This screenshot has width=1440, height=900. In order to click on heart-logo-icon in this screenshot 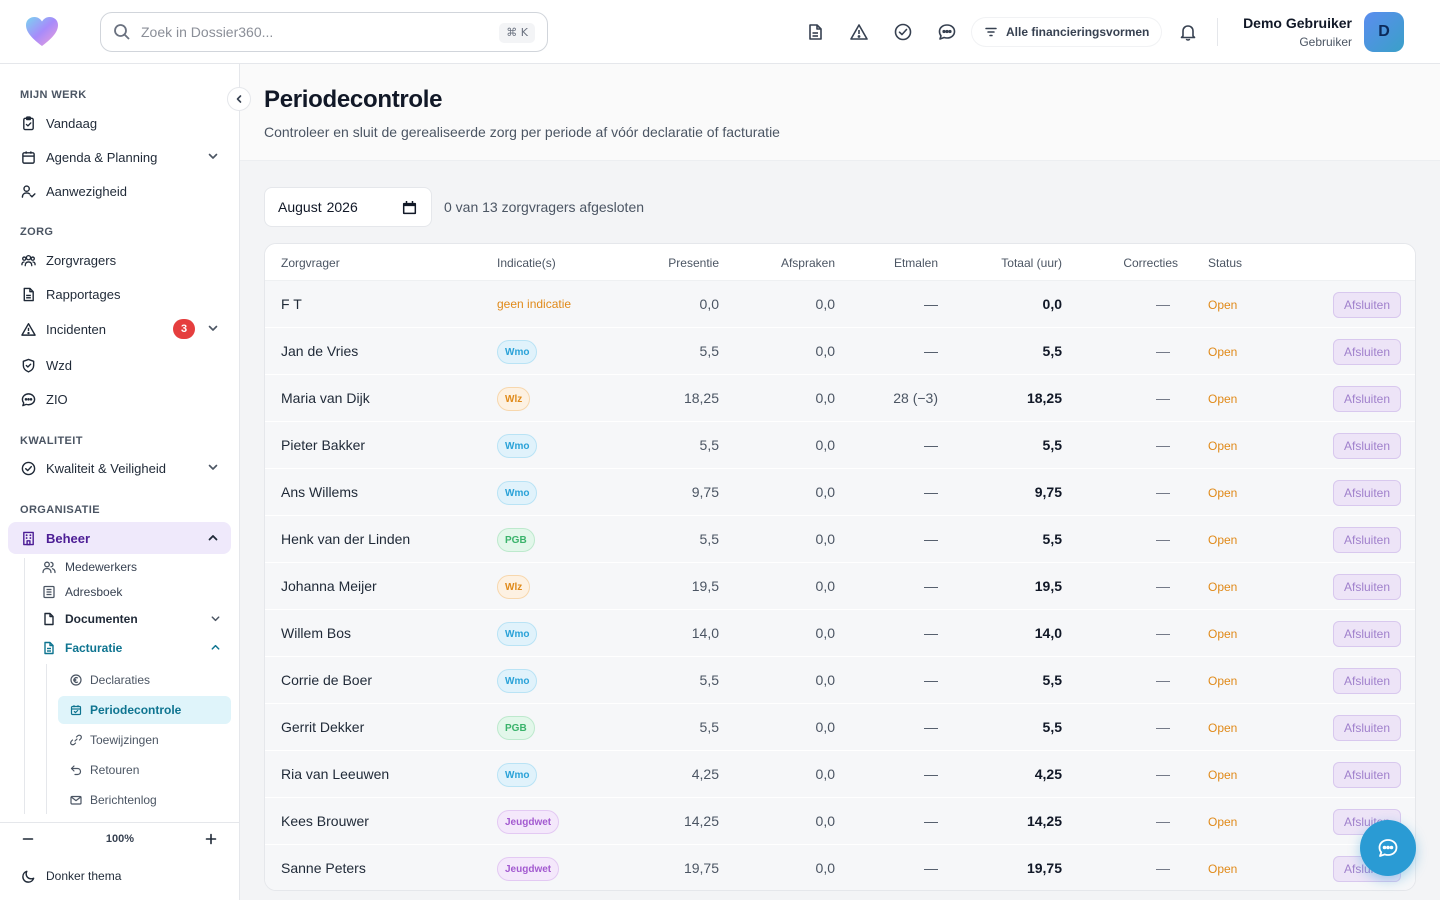, I will do `click(42, 32)`.